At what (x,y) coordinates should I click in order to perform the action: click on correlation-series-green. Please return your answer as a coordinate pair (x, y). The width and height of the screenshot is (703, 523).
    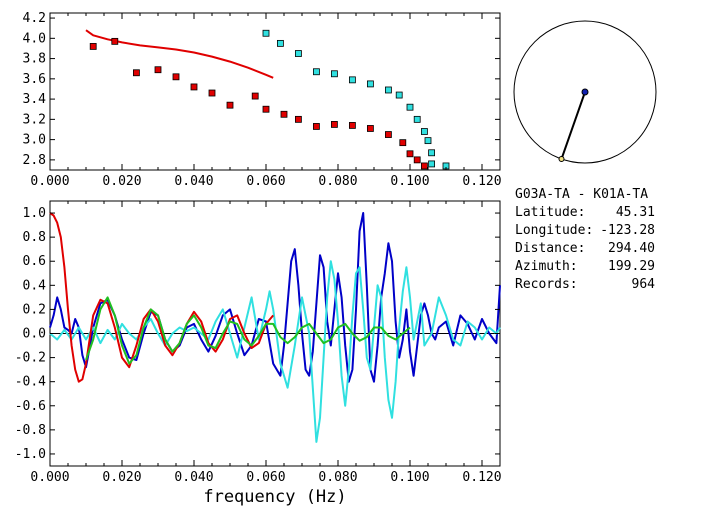
    Looking at the image, I should click on (248, 330).